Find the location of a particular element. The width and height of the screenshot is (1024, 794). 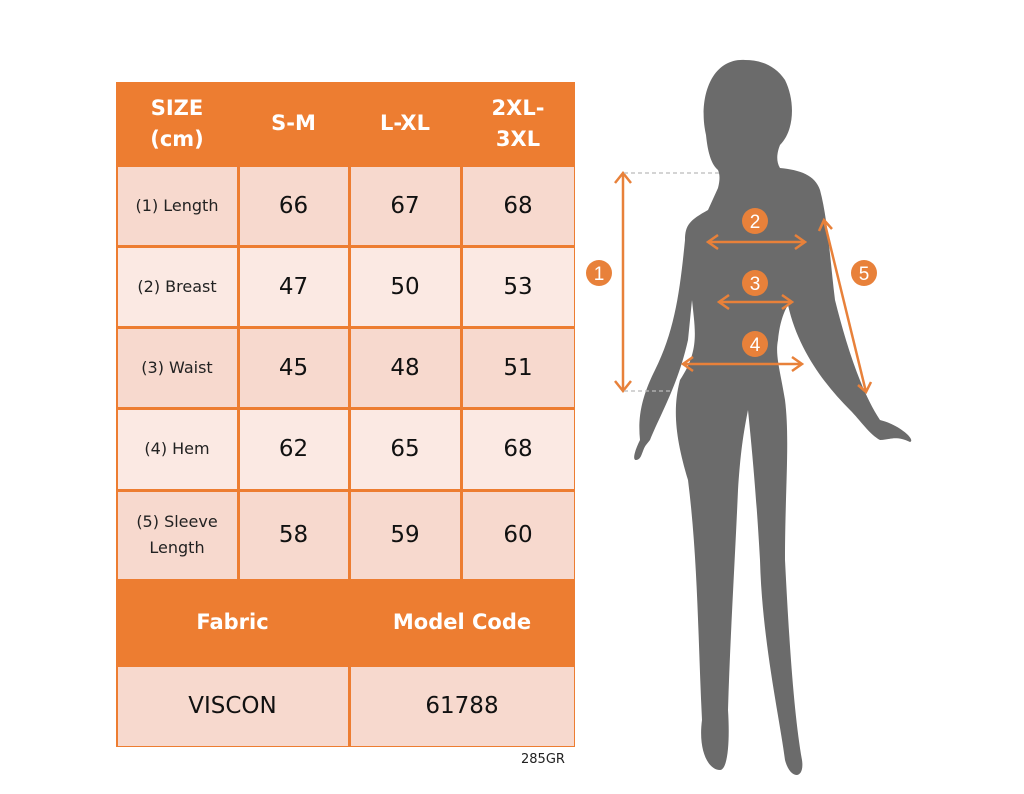

model-code-value-text: 61788 is located at coordinates (462, 706).